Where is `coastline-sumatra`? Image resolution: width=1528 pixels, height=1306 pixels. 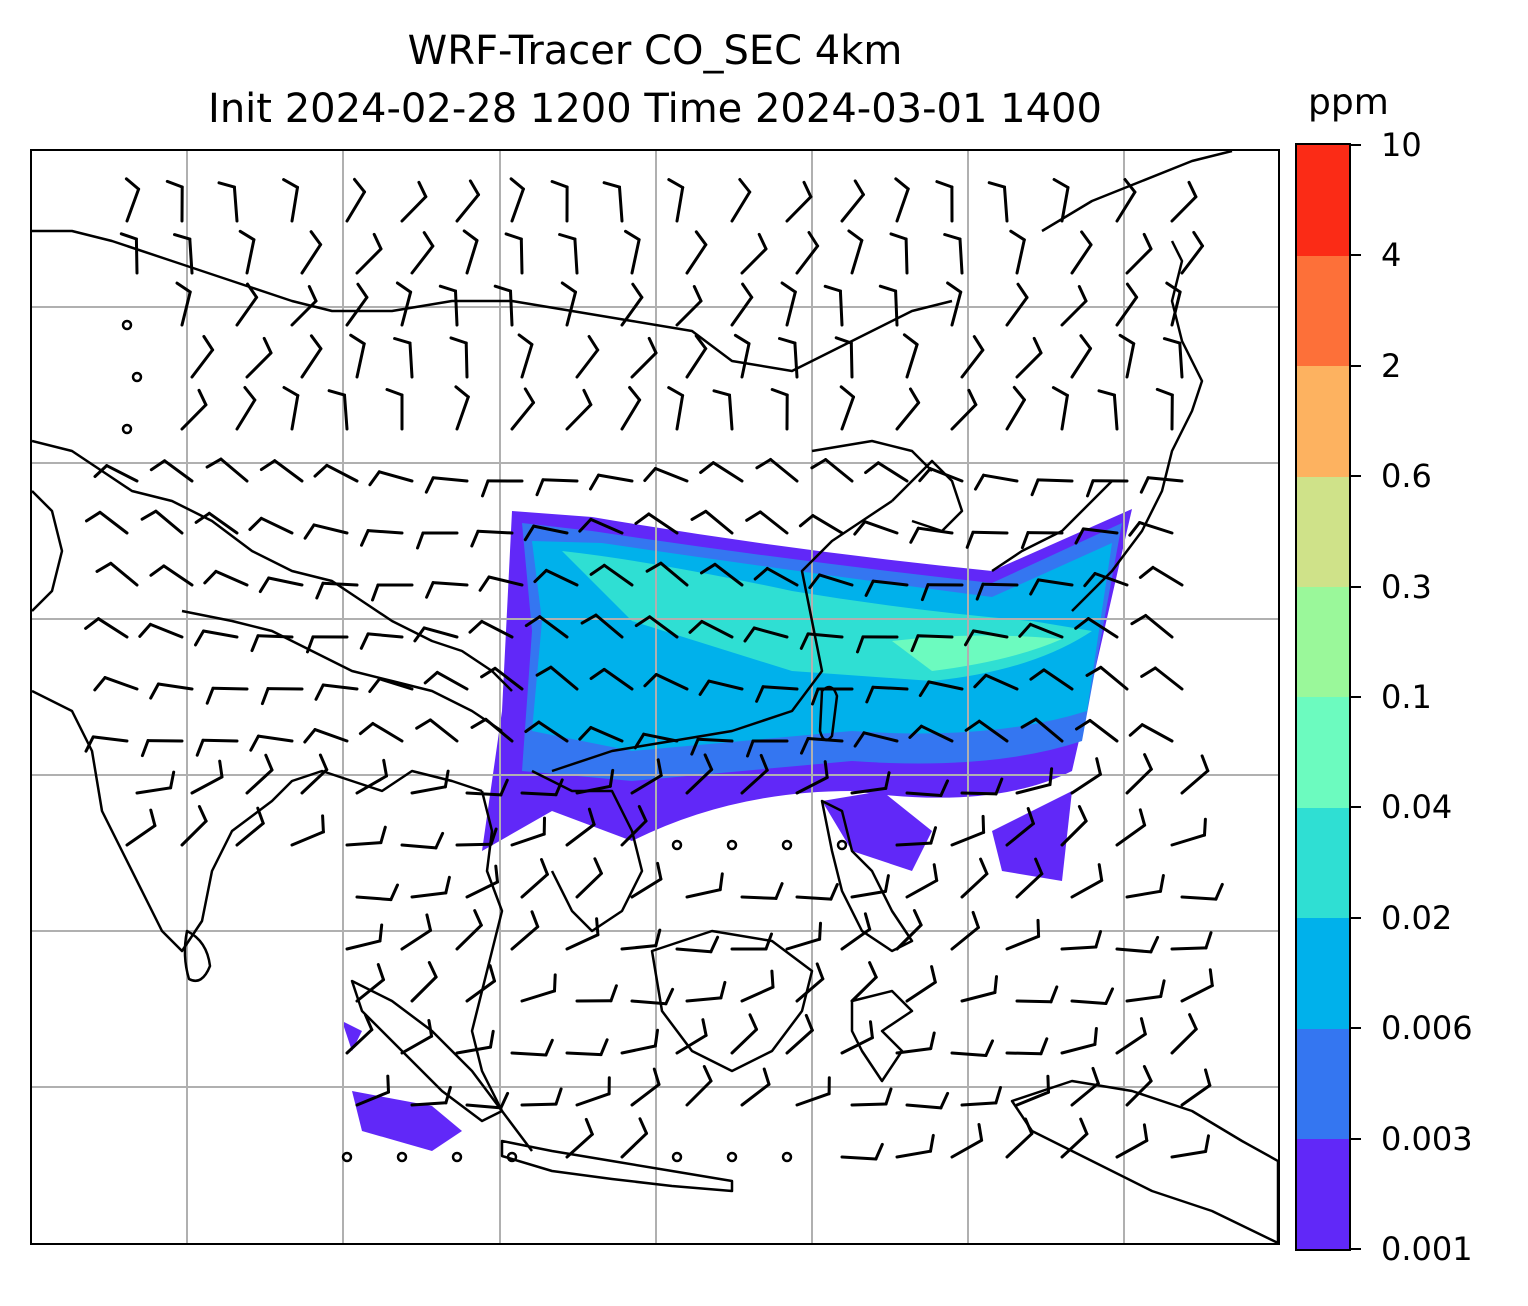 coastline-sumatra is located at coordinates (427, 1051).